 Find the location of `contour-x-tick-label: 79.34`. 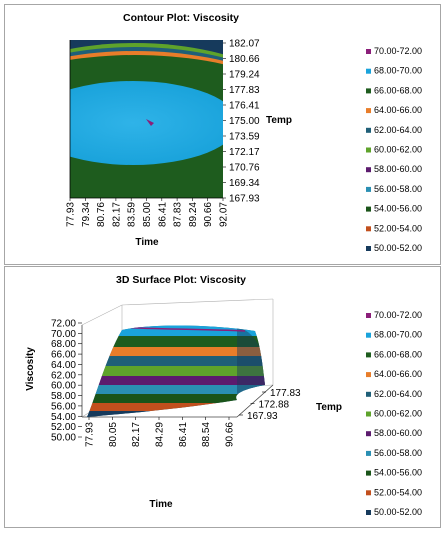

contour-x-tick-label: 79.34 is located at coordinates (86, 214).